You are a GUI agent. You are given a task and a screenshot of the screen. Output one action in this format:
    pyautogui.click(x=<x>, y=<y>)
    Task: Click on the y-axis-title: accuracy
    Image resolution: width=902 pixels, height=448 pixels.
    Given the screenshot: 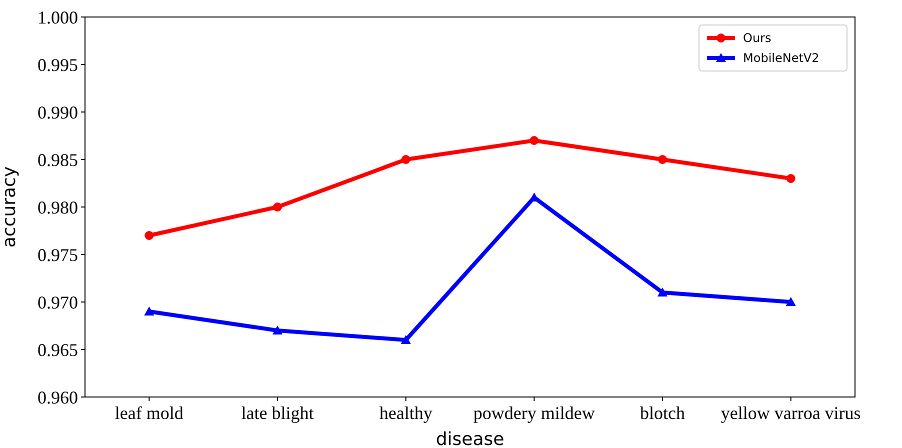 What is the action you would take?
    pyautogui.click(x=10, y=207)
    